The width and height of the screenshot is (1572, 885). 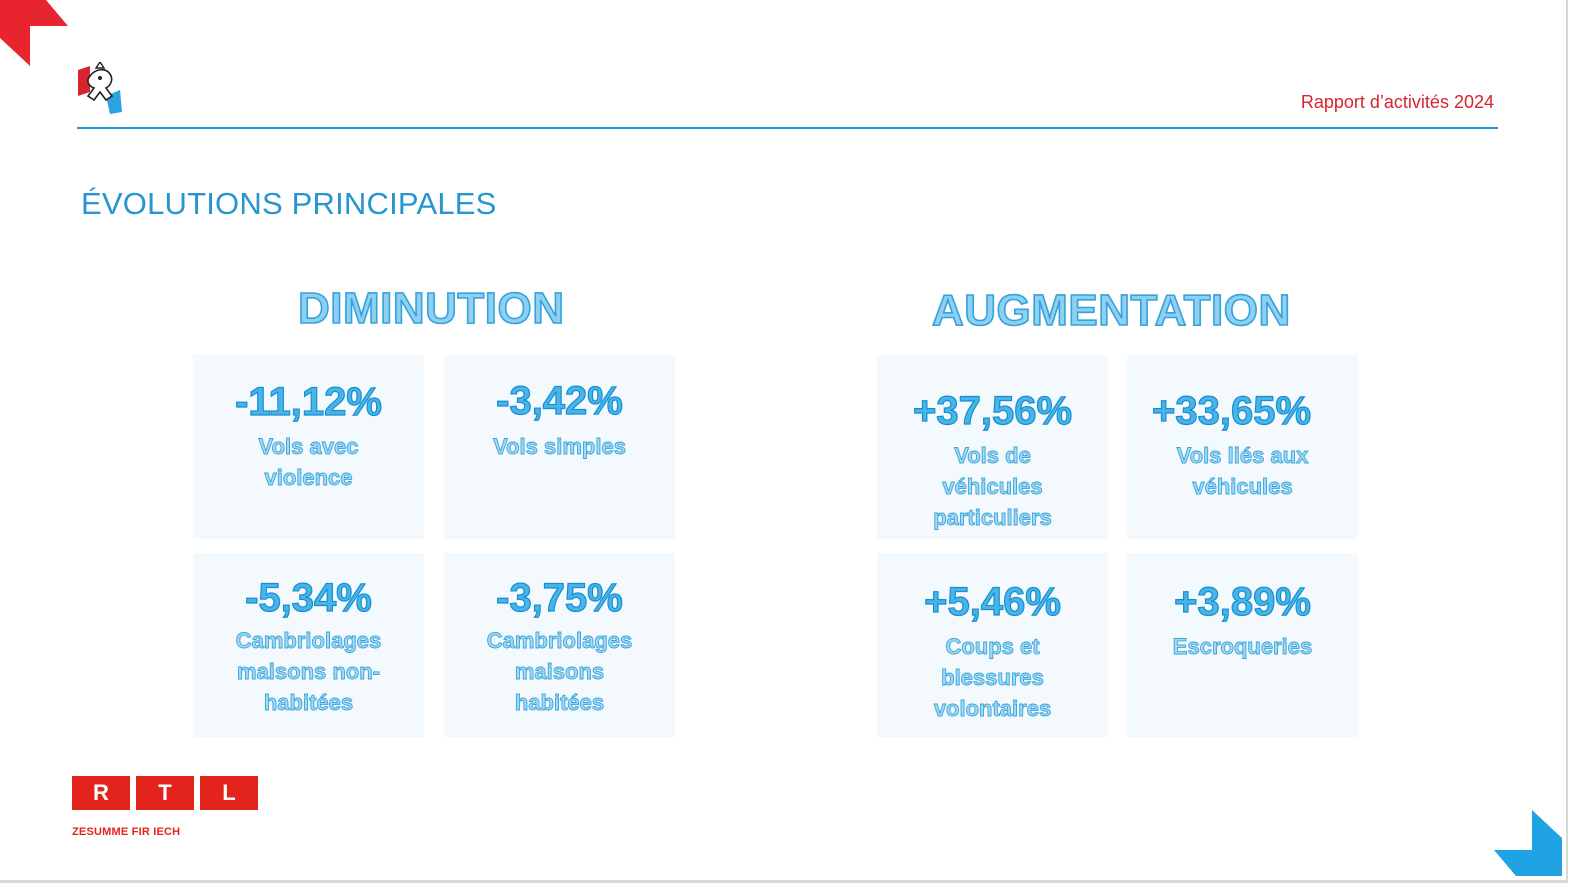 I want to click on stat-card-cambriolages-non-habitees: -5,34% Cambriolages maisons non-habitées, so click(x=308, y=645).